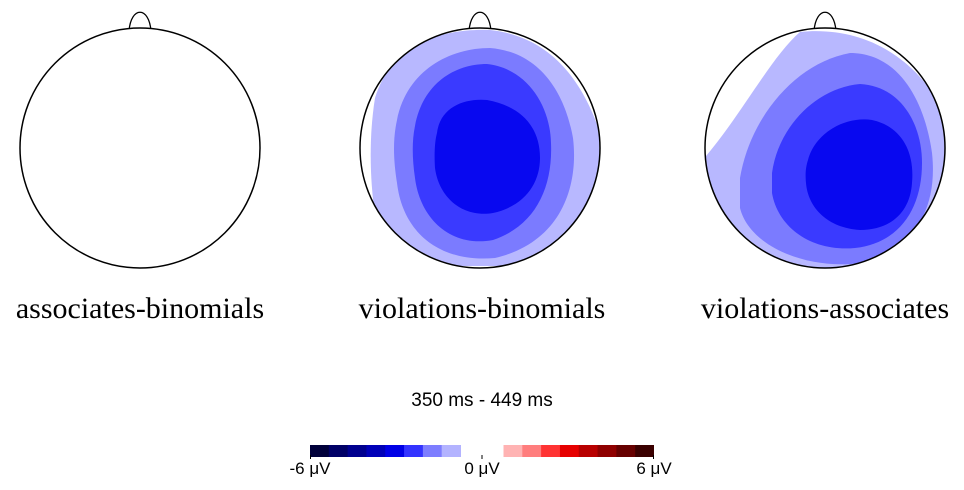 The width and height of the screenshot is (964, 490). Describe the element at coordinates (825, 308) in the screenshot. I see `topomap-label-violations-associates: violations-associates` at that location.